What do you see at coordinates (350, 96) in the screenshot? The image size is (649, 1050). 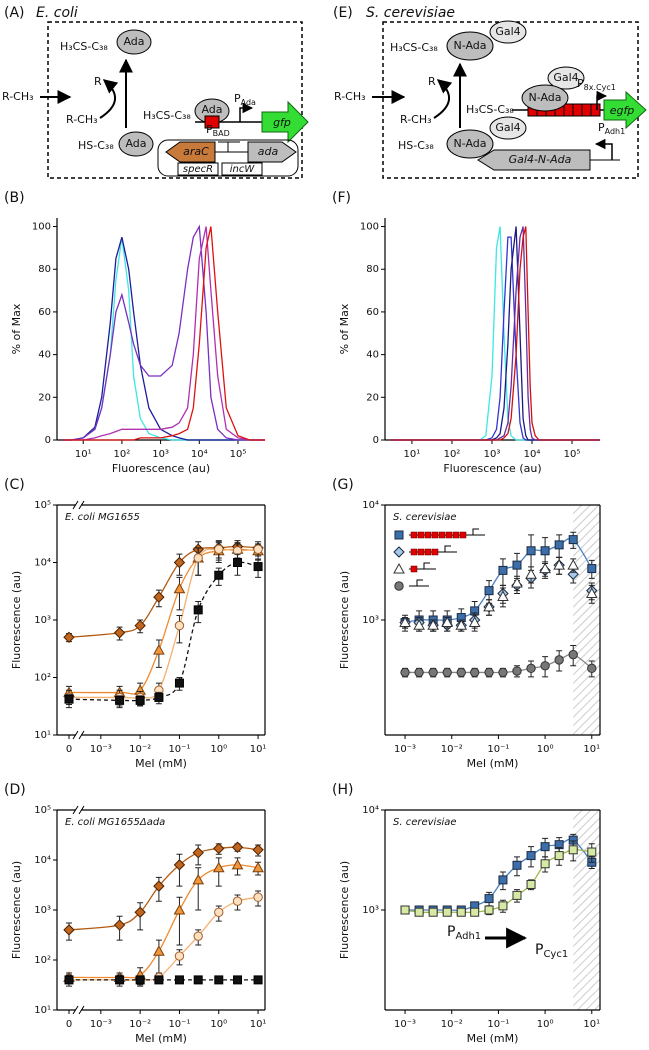 I see `substrate: R-CH₃` at bounding box center [350, 96].